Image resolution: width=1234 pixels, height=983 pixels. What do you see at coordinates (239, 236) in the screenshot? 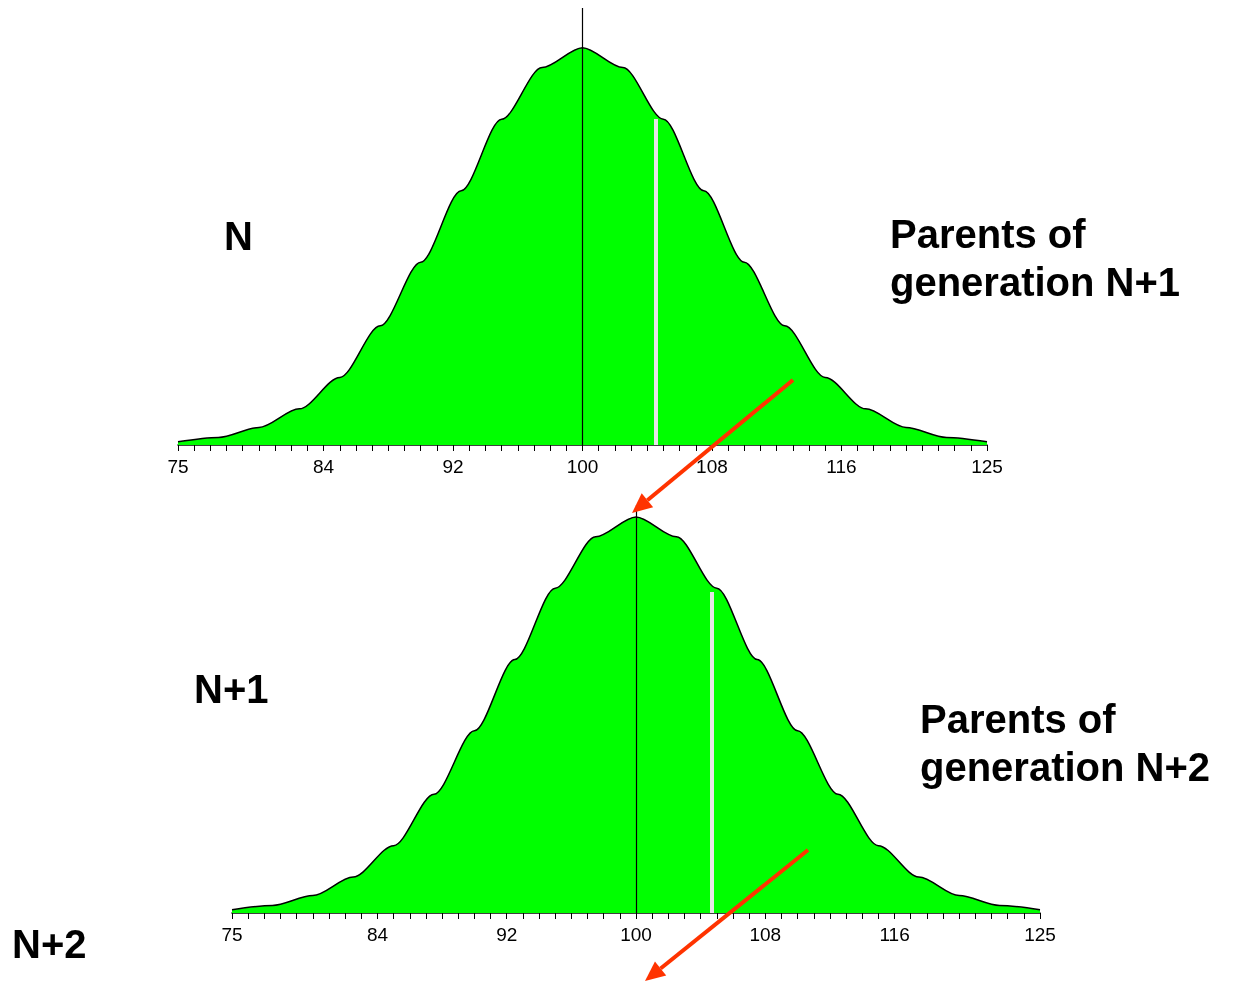
I see `annotation: N` at bounding box center [239, 236].